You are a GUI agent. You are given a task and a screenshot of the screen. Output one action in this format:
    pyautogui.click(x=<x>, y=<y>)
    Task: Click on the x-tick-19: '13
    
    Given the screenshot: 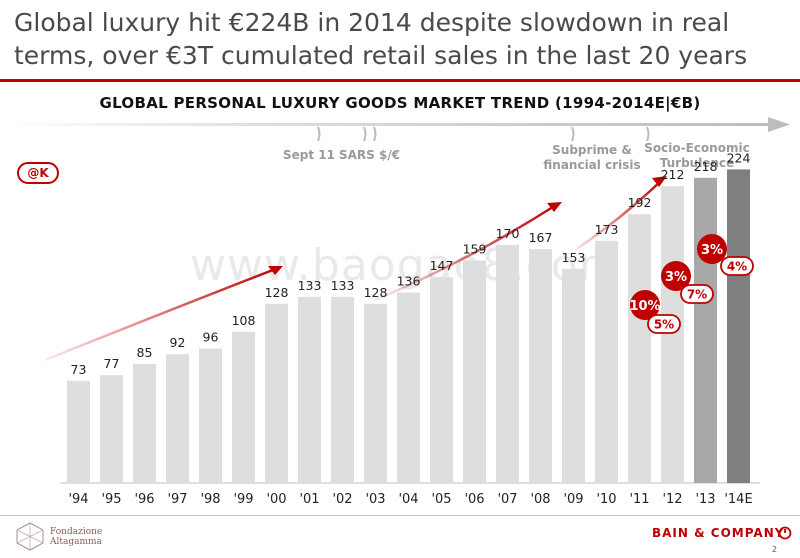 What is the action you would take?
    pyautogui.click(x=705, y=499)
    